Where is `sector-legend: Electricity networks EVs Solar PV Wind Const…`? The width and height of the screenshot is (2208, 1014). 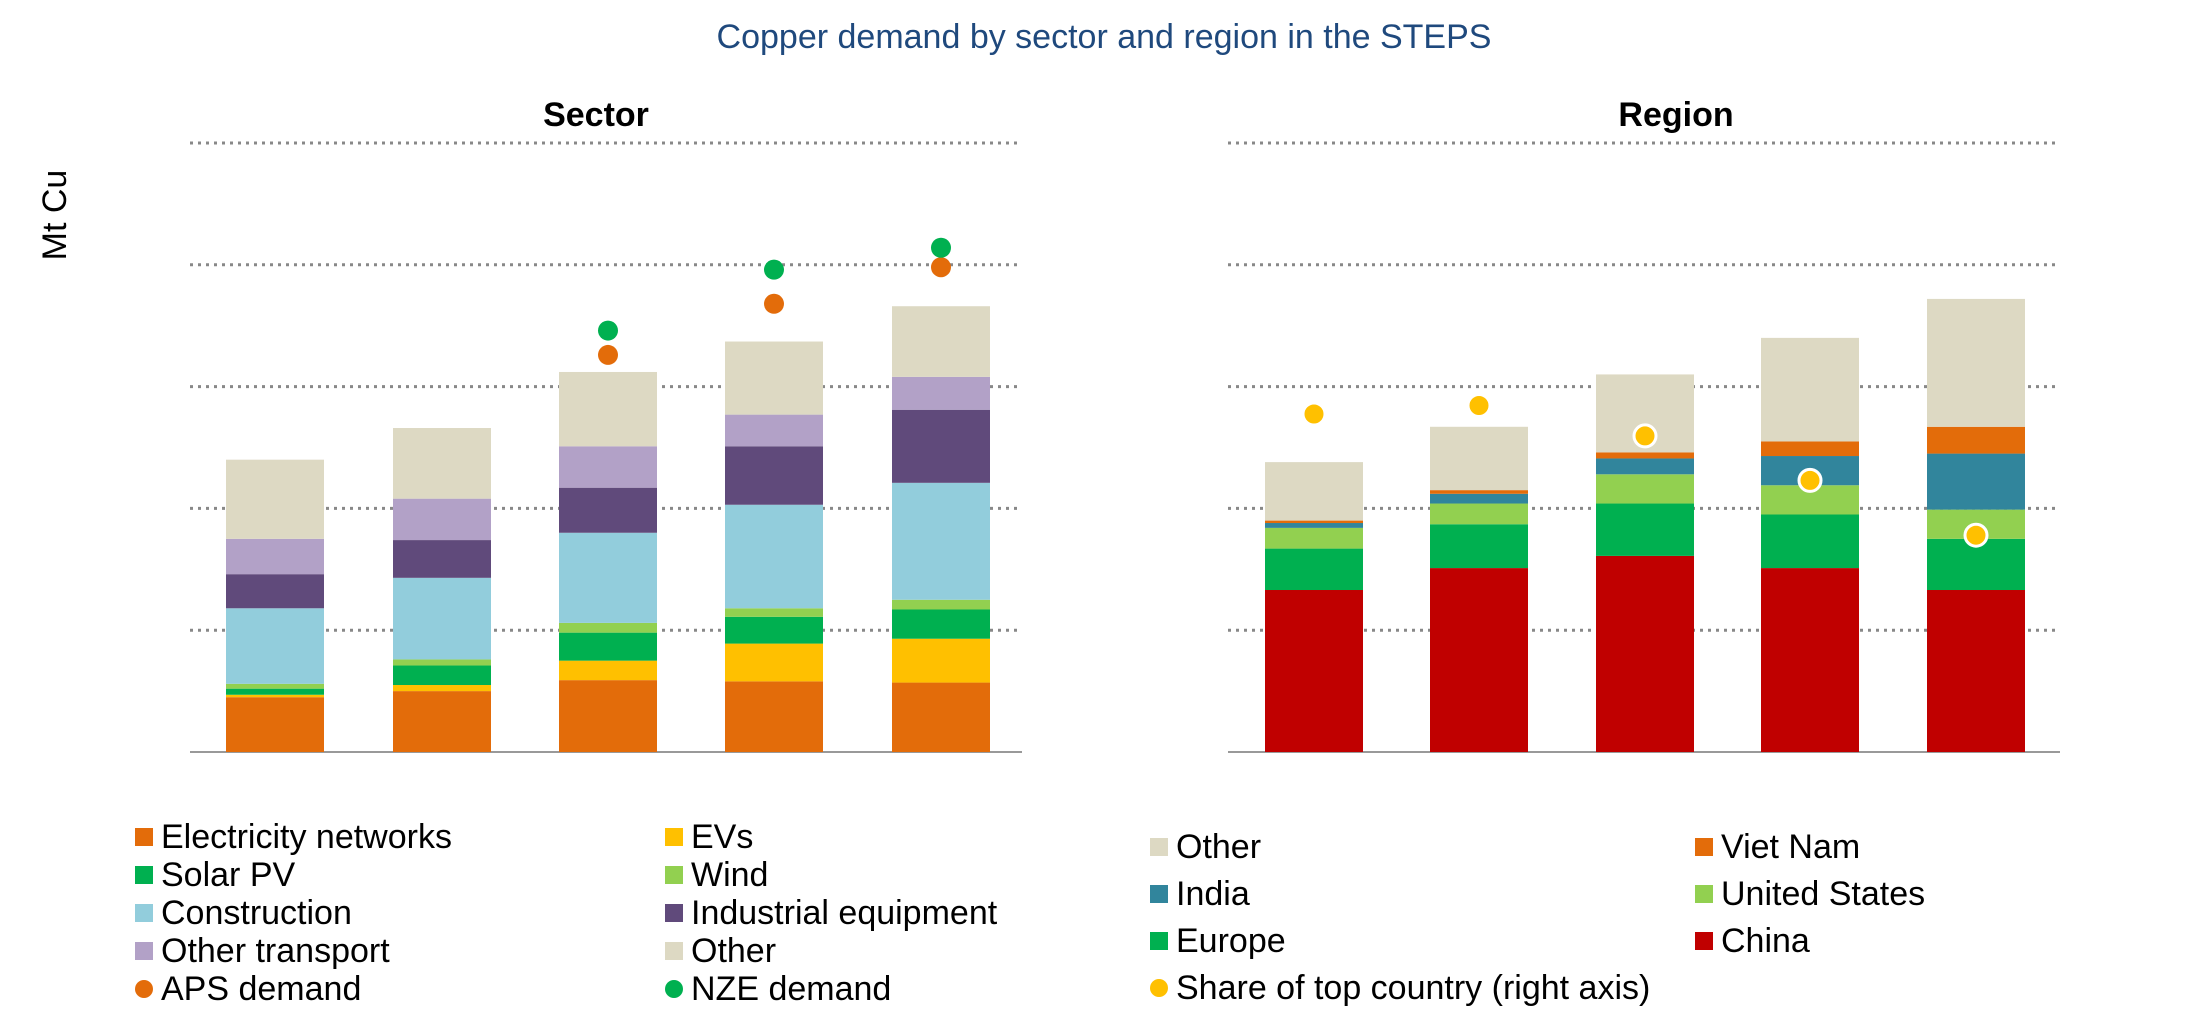 sector-legend: Electricity networks EVs Solar PV Wind Const… is located at coordinates (600, 913).